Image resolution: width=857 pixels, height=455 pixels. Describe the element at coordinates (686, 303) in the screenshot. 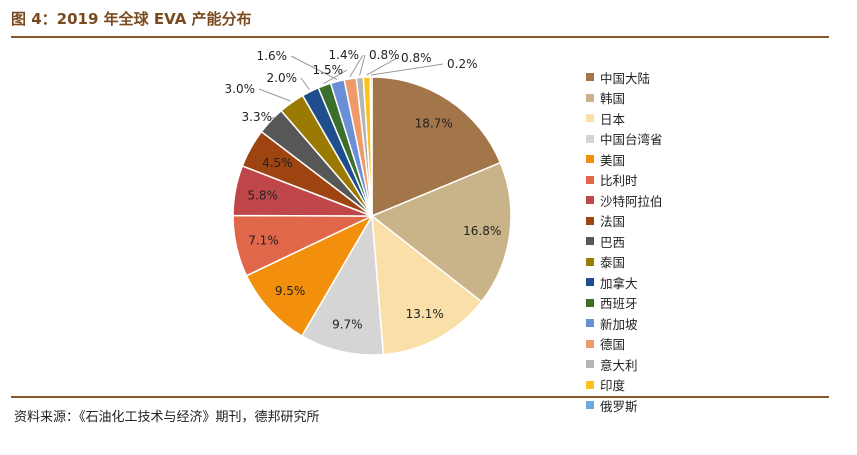

I see `legend-item-12: 西班牙` at that location.